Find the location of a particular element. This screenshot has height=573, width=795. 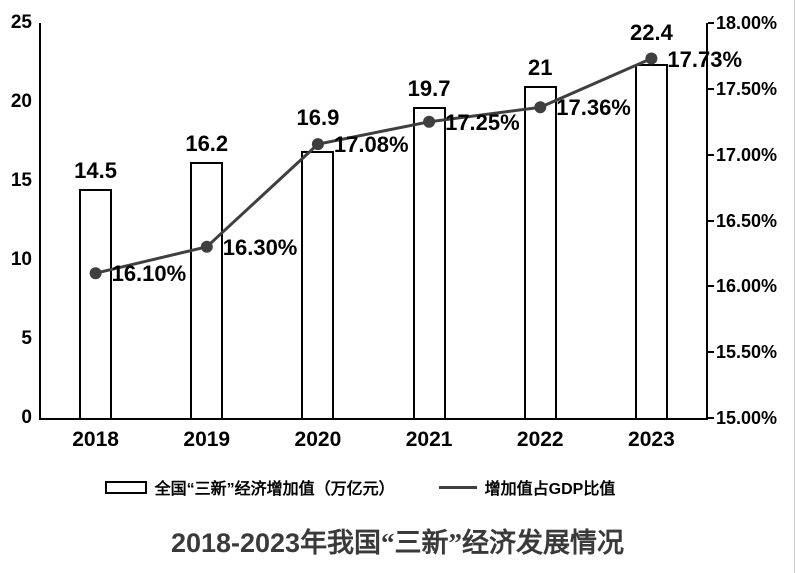

line-value-label-2021: 17.25% is located at coordinates (482, 122).